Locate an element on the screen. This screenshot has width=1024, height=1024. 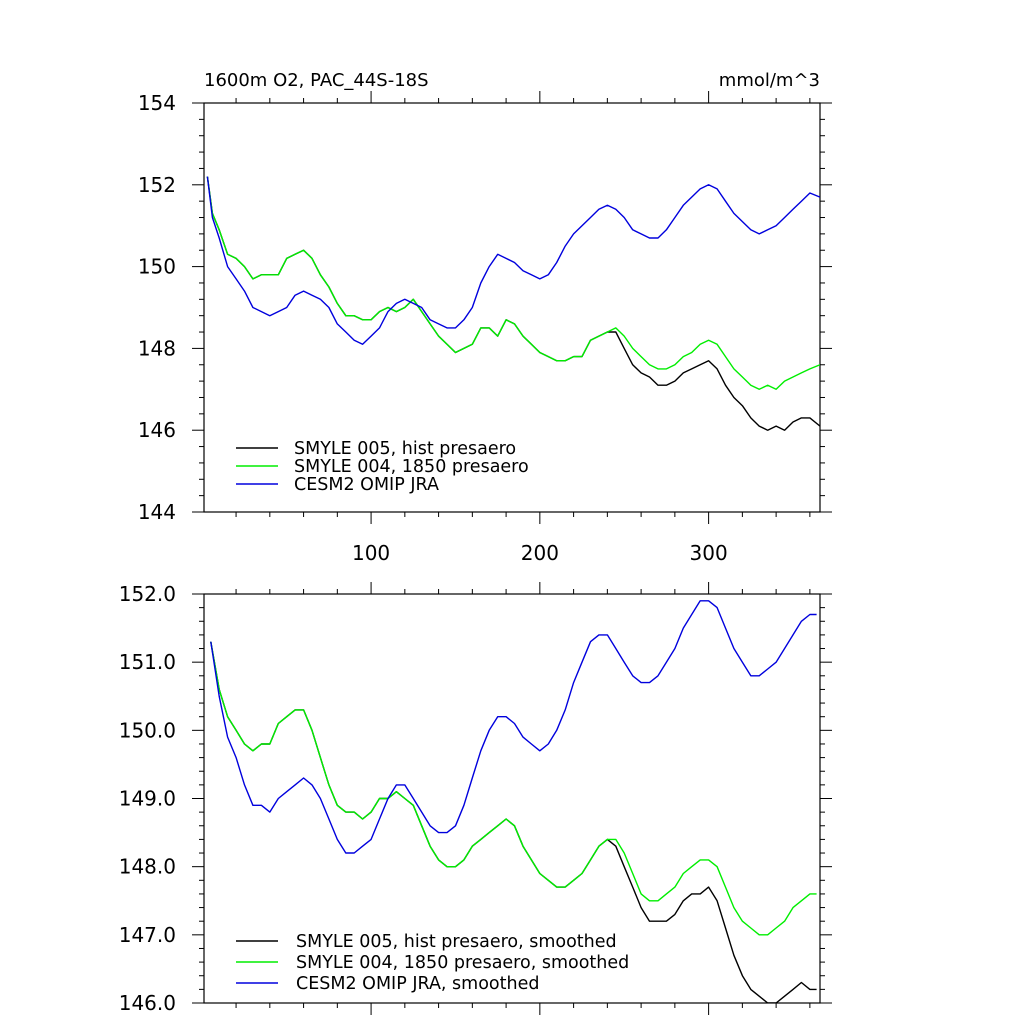
y-tick-label: 150.0 is located at coordinates (147, 730).